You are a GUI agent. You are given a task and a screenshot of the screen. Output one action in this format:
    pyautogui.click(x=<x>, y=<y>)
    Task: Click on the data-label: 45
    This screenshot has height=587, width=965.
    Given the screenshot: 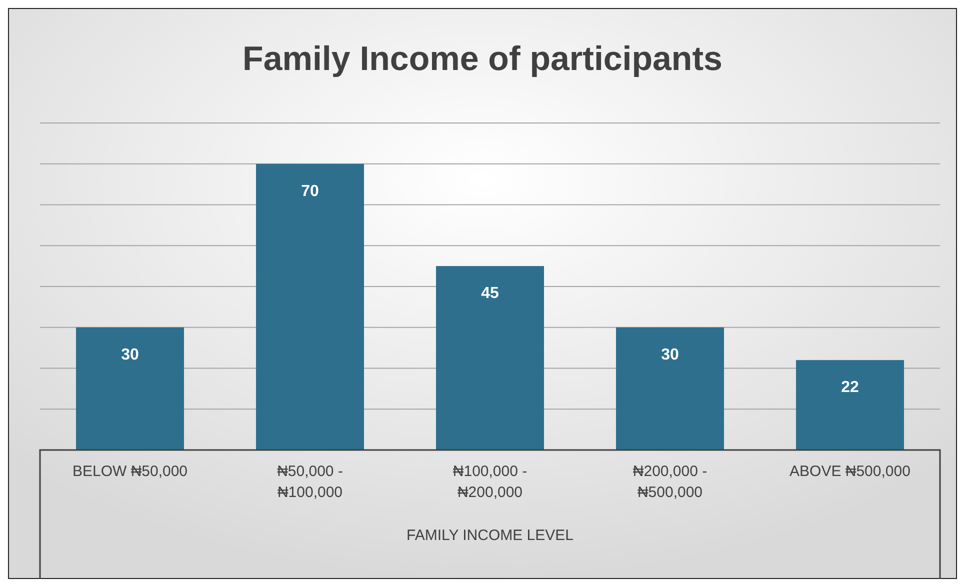 What is the action you would take?
    pyautogui.click(x=490, y=293)
    